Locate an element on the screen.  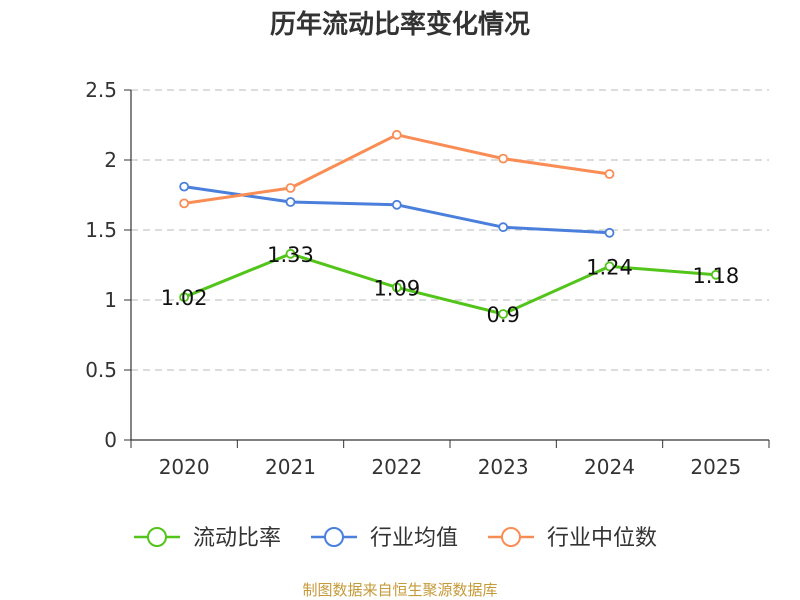
x-tick-label: 2021 is located at coordinates (290, 467).